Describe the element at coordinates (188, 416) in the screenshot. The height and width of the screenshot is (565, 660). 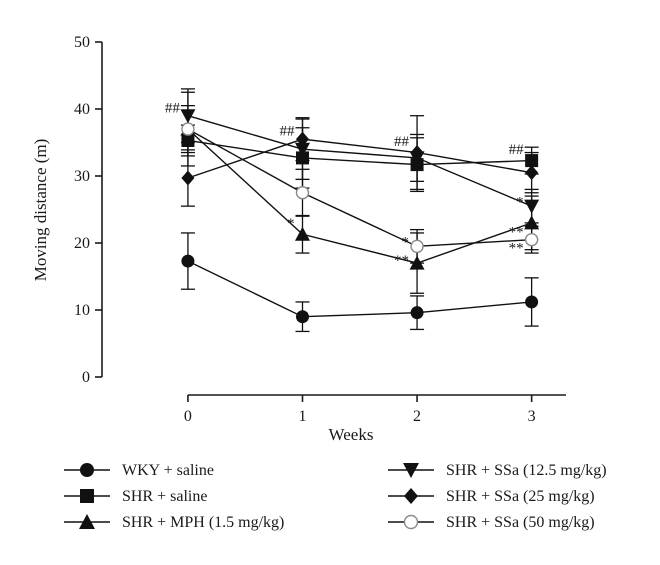
I see `x-tick-label: 0` at that location.